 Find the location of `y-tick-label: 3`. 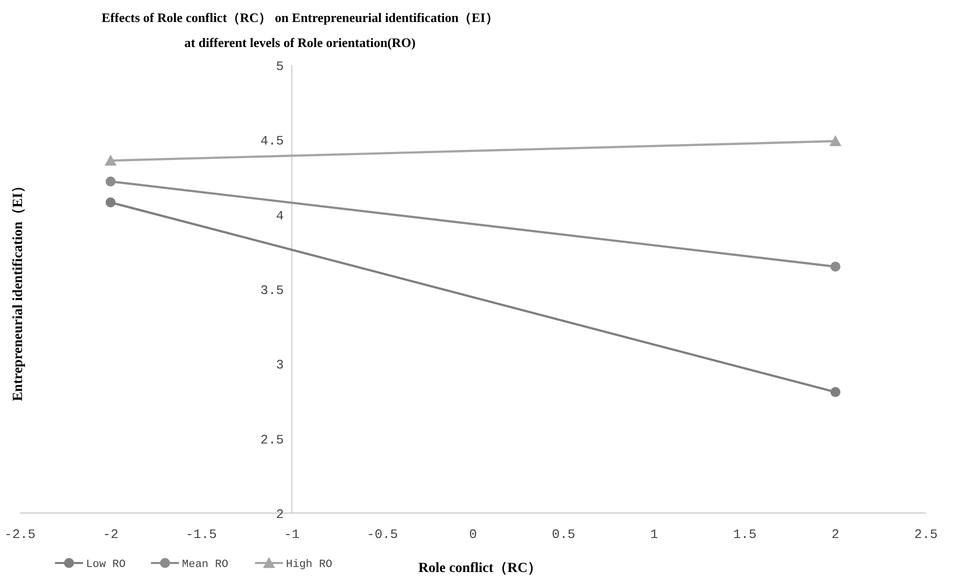

y-tick-label: 3 is located at coordinates (280, 365).